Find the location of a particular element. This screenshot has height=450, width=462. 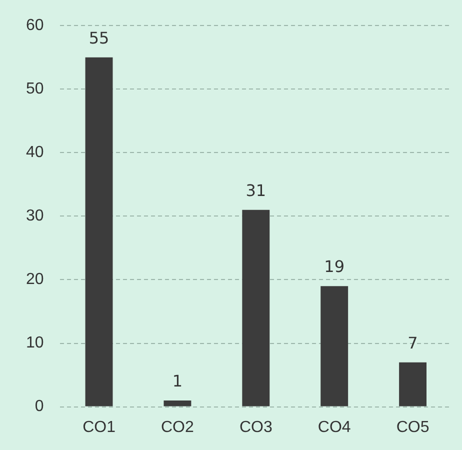

y-tick-label: 50 is located at coordinates (35, 89).